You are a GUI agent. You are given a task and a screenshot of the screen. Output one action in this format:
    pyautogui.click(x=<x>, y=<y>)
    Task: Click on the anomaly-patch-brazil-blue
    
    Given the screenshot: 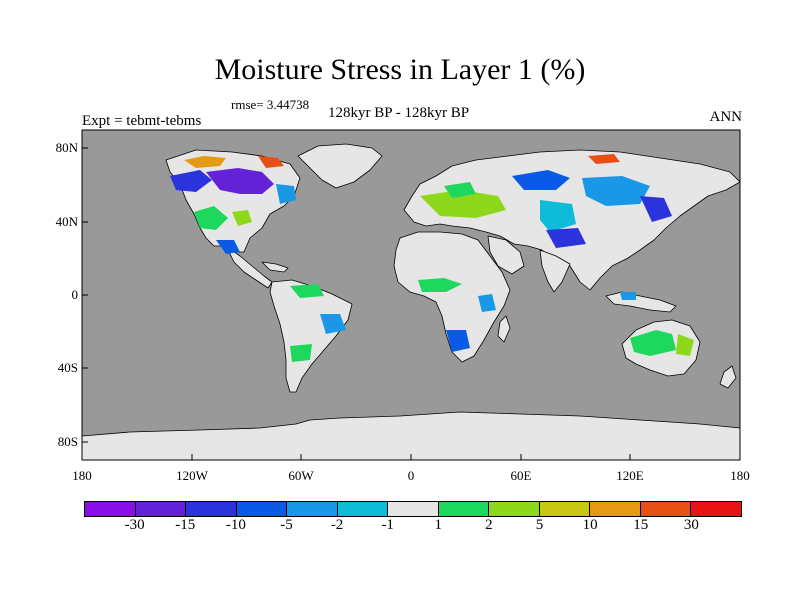 What is the action you would take?
    pyautogui.click(x=333, y=324)
    